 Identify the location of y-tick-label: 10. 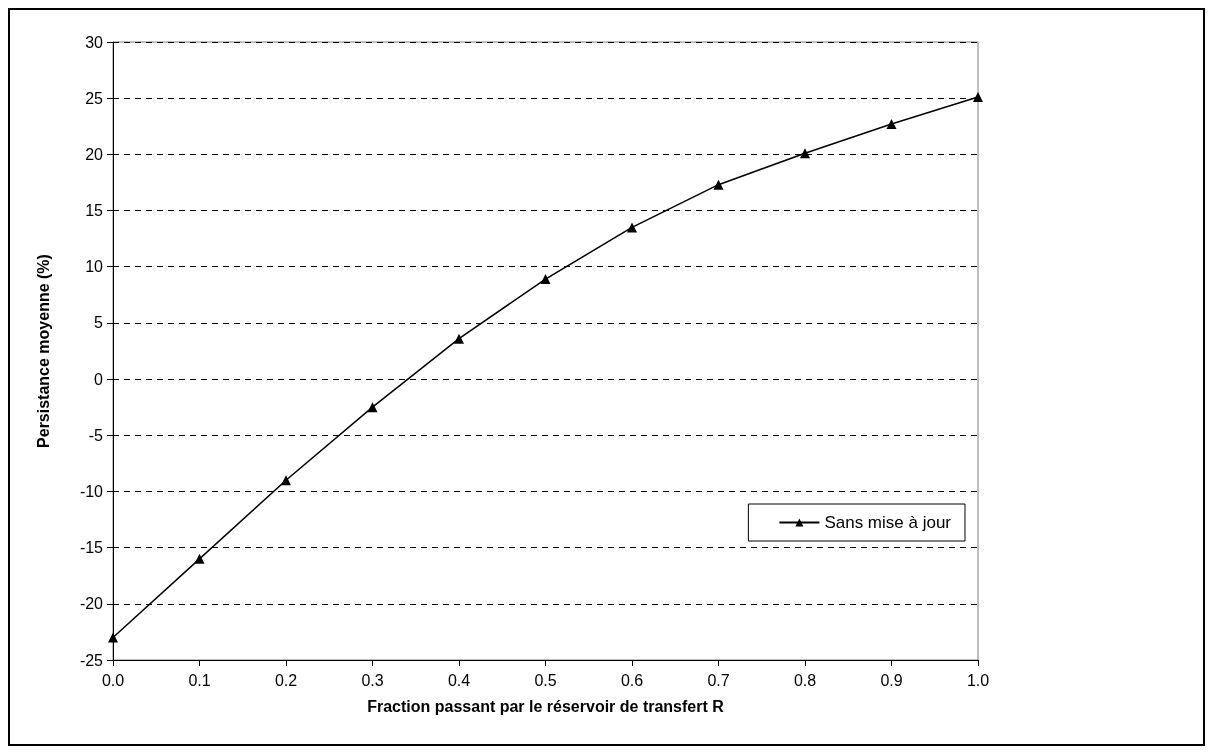
(94, 267).